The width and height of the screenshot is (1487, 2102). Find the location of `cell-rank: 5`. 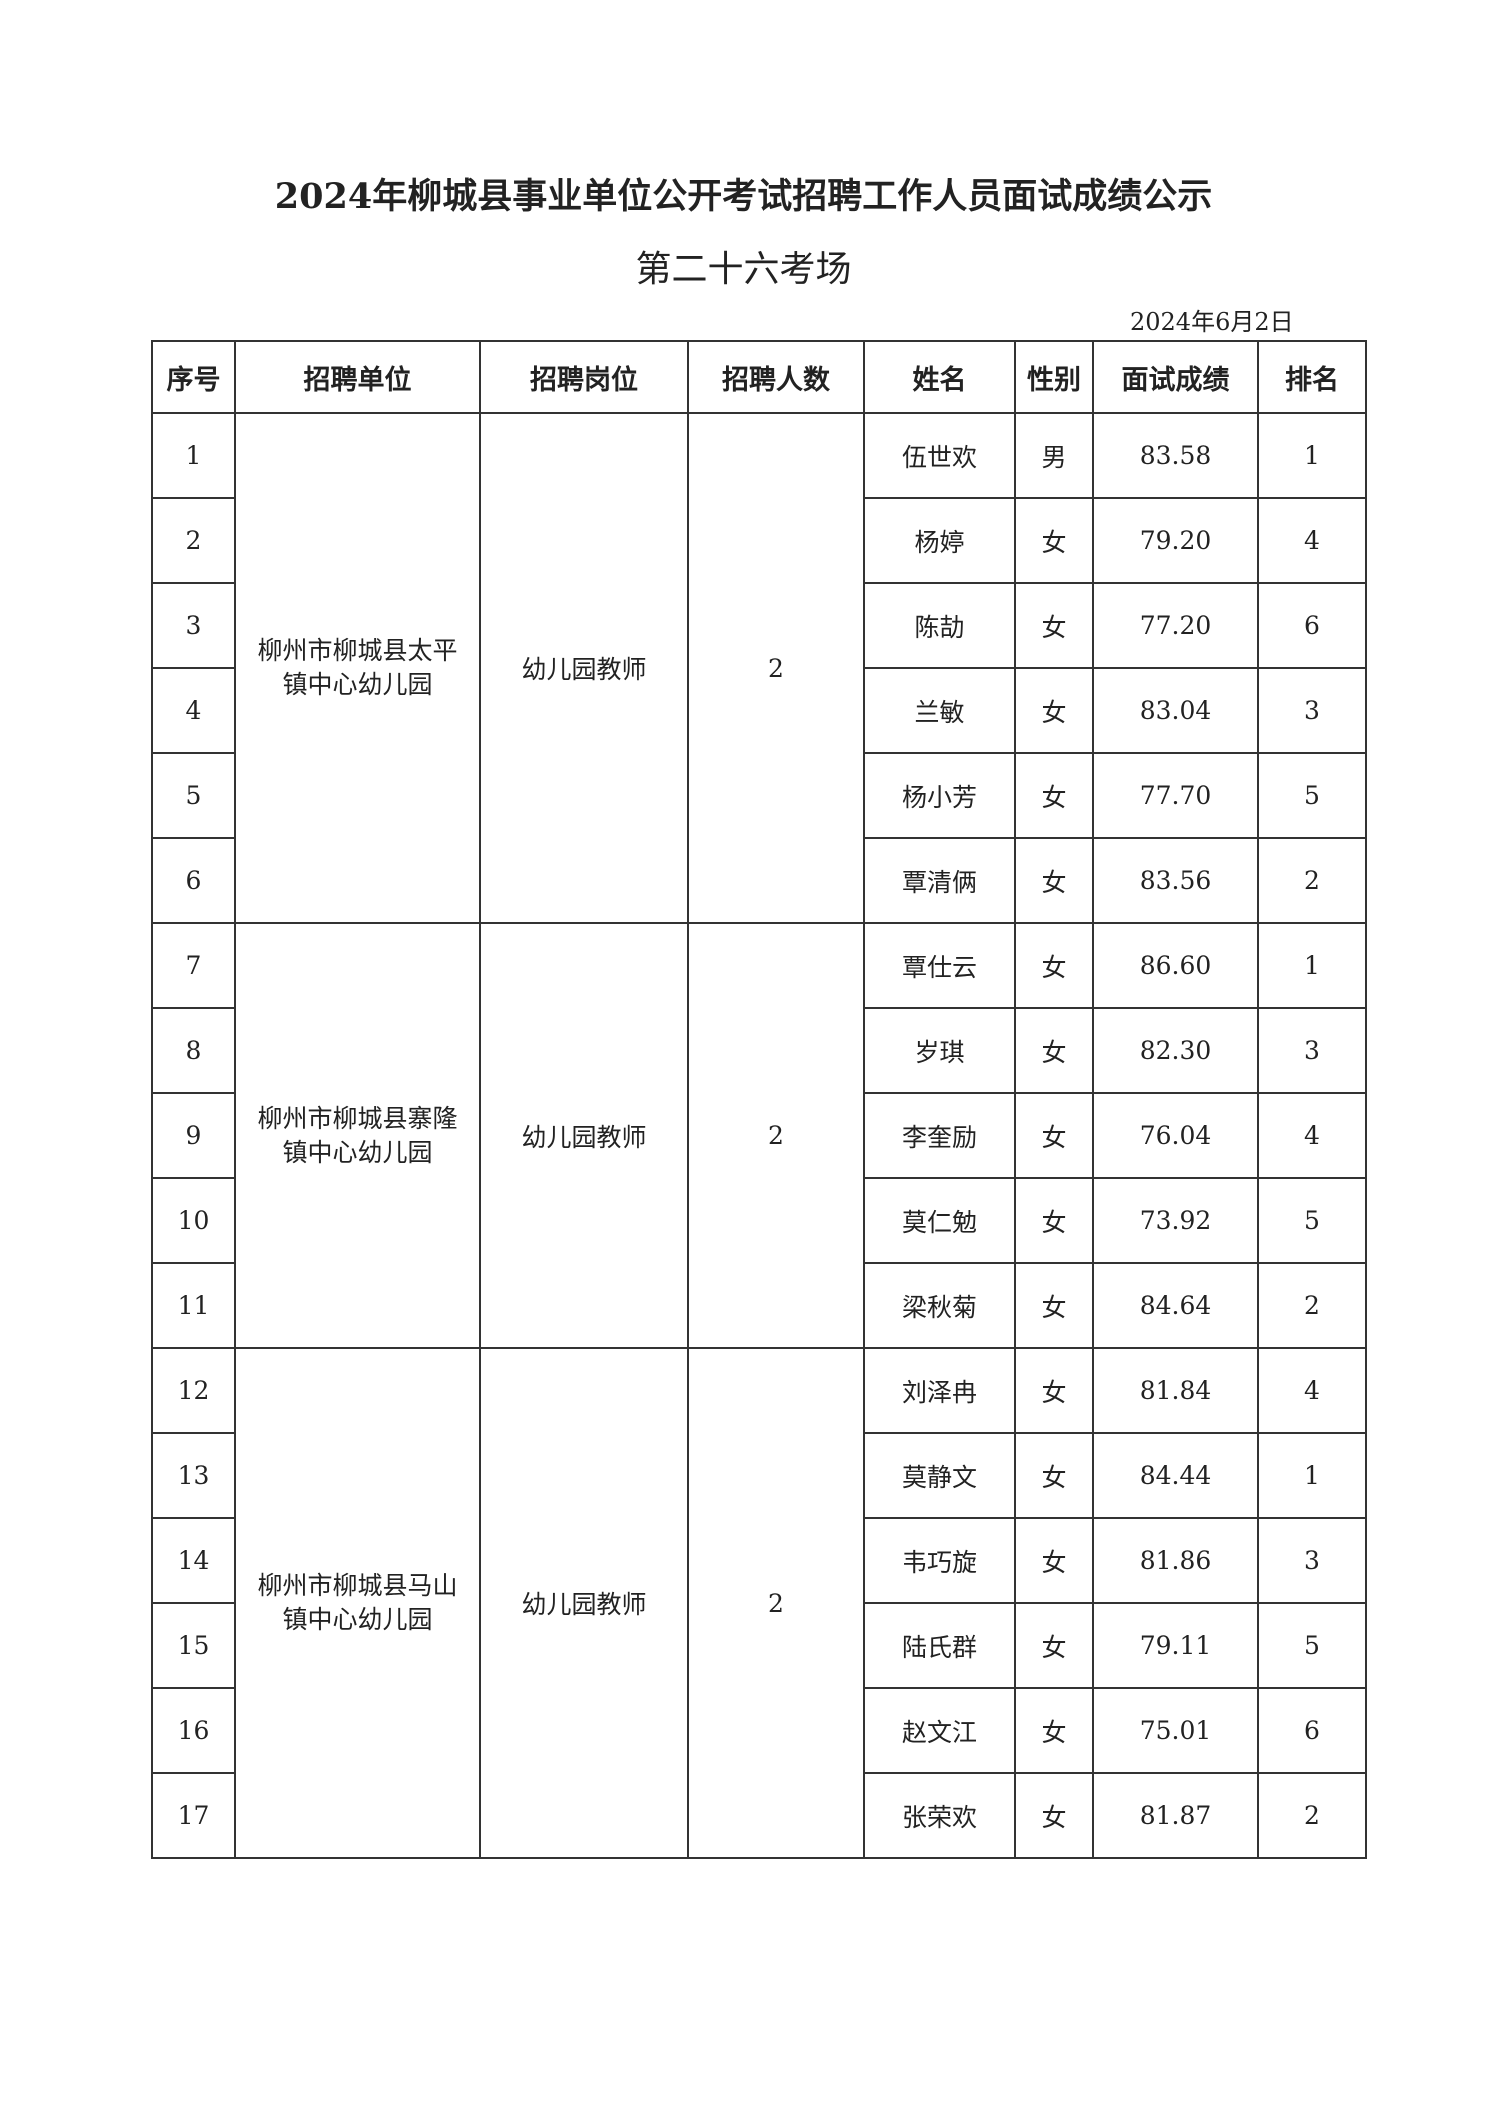

cell-rank: 5 is located at coordinates (1312, 1645).